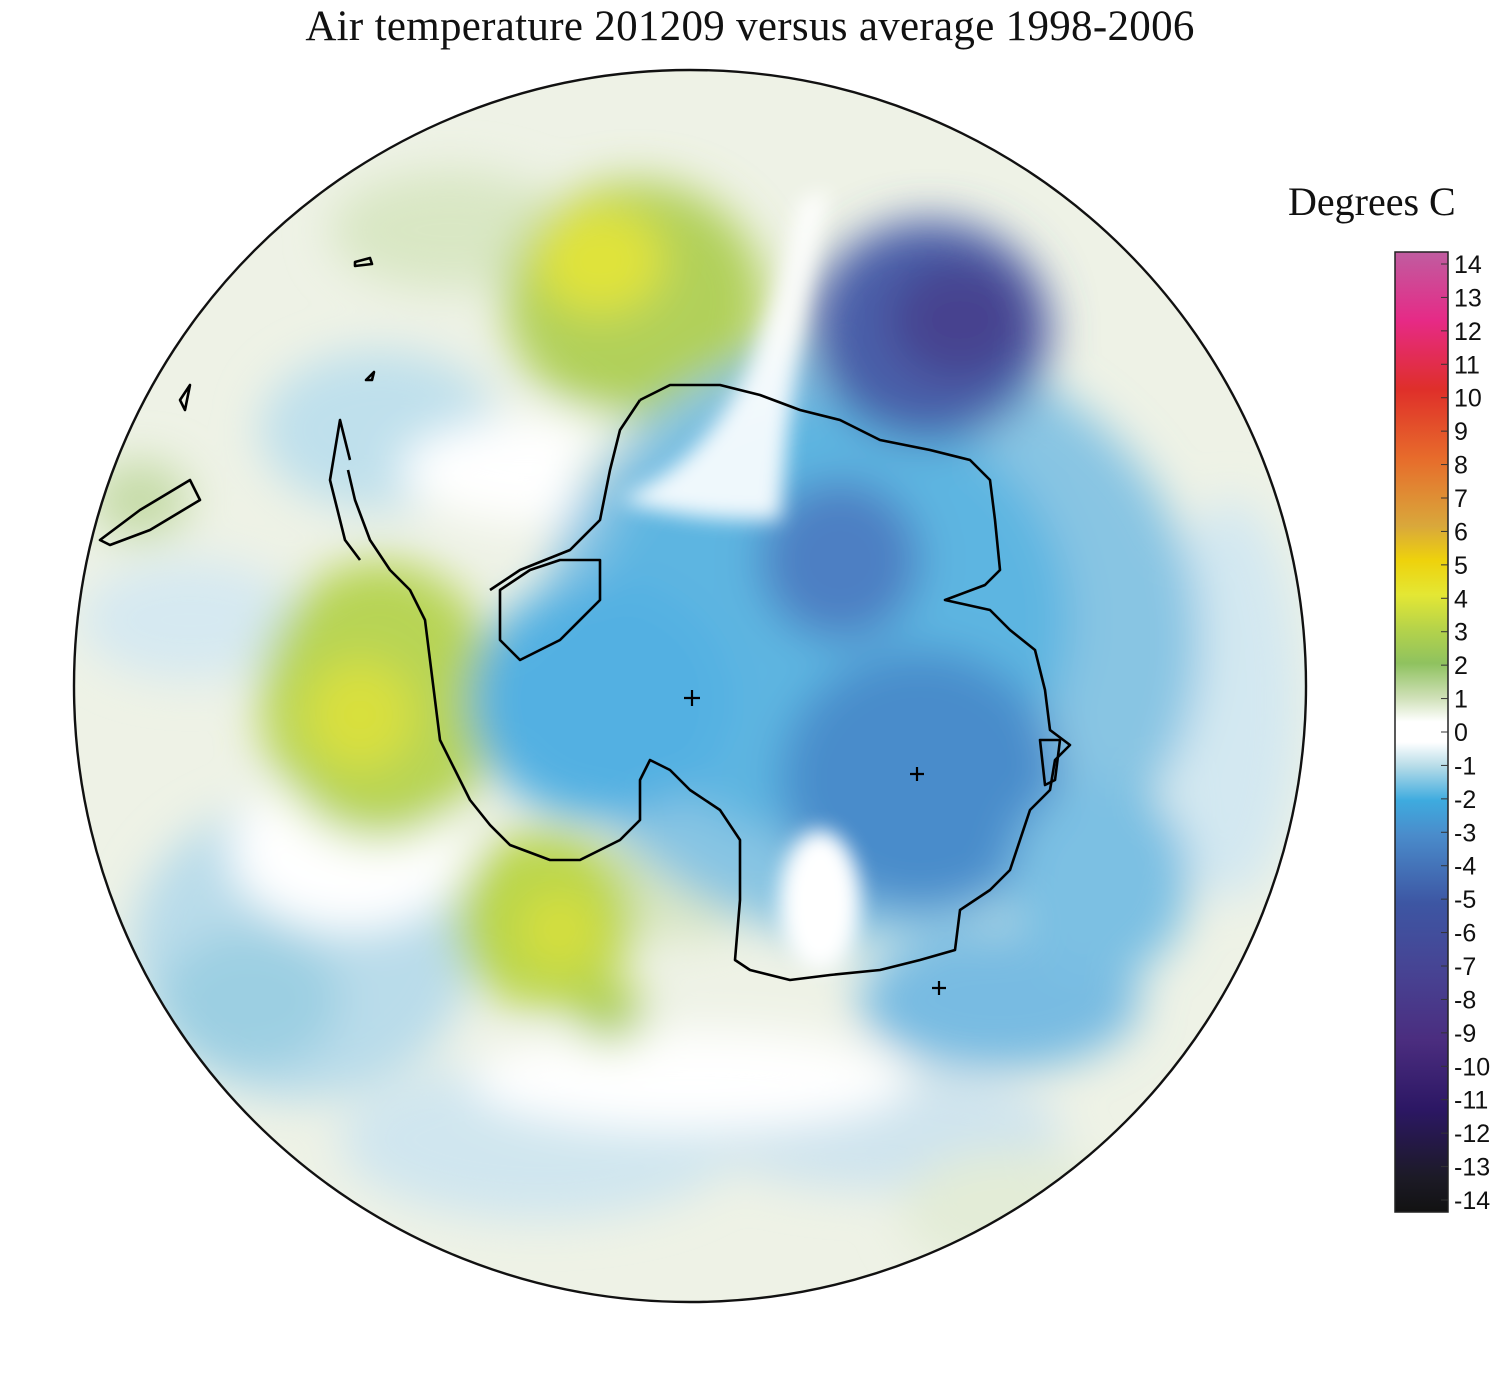 This screenshot has width=1500, height=1374. What do you see at coordinates (1461, 700) in the screenshot?
I see `legend-tick-label: 1` at bounding box center [1461, 700].